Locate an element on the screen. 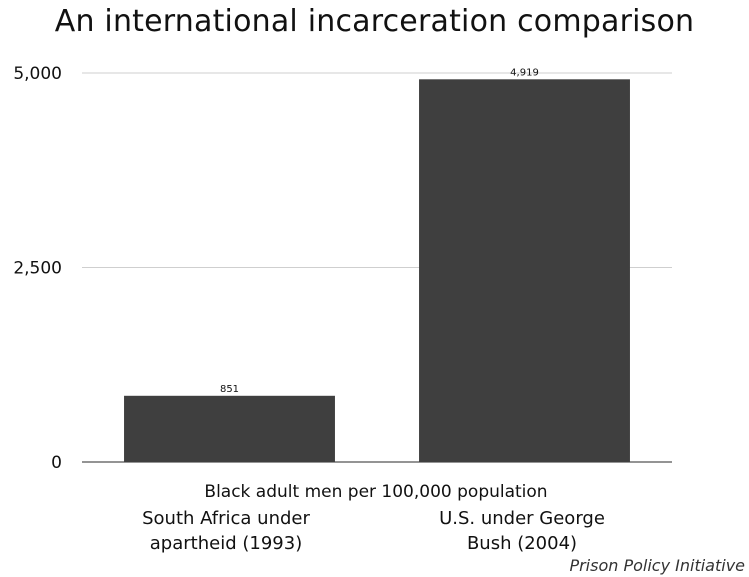  bar-value-label: 851 is located at coordinates (229, 389).